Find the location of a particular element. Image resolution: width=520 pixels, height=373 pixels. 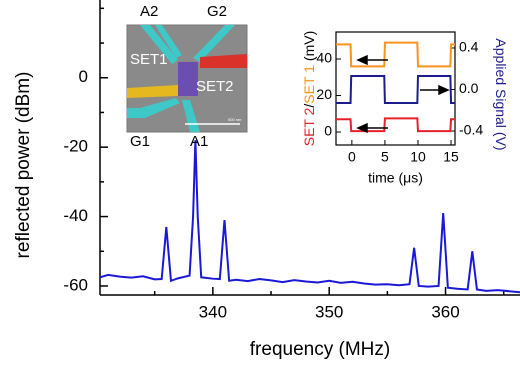

y-axis-label-part: / is located at coordinates (309, 106).